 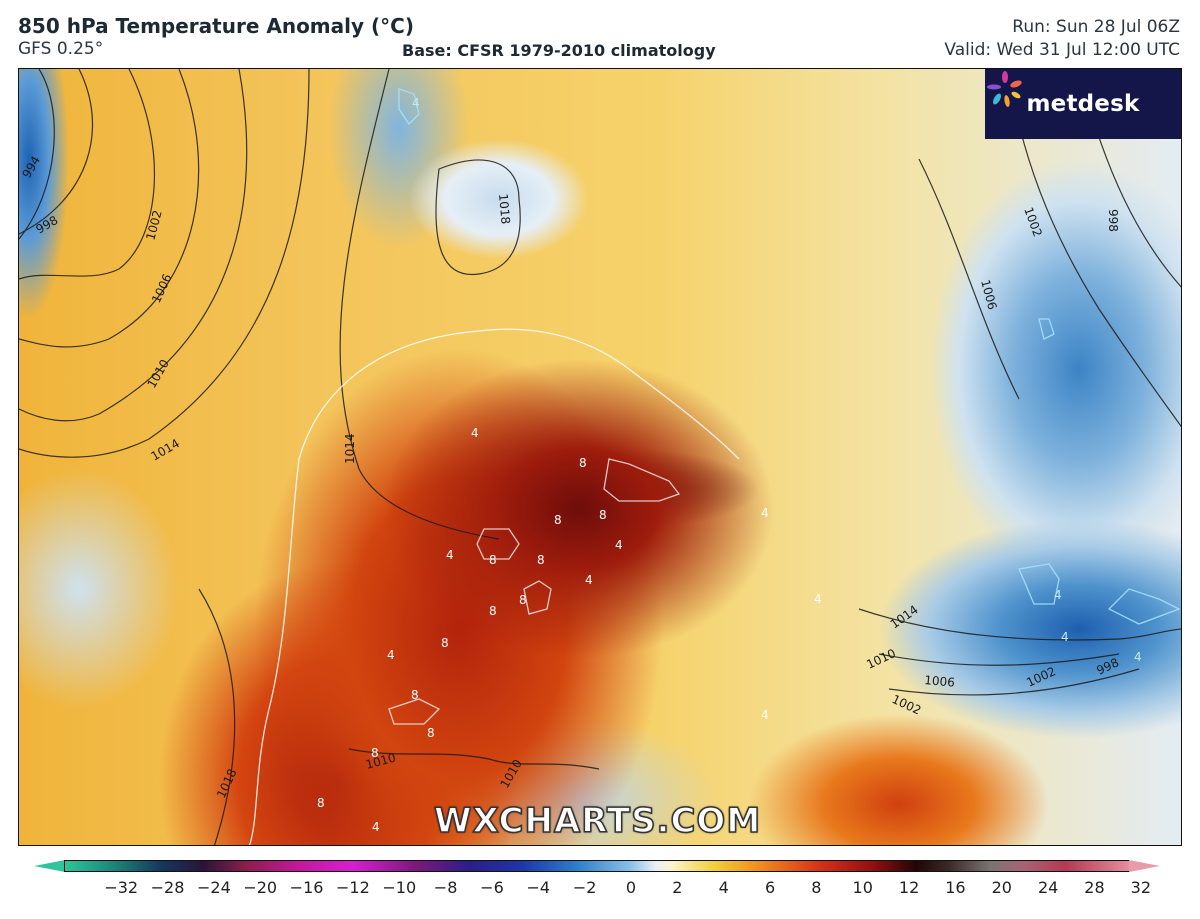 I want to click on colorbar-tick: −28, so click(x=167, y=887).